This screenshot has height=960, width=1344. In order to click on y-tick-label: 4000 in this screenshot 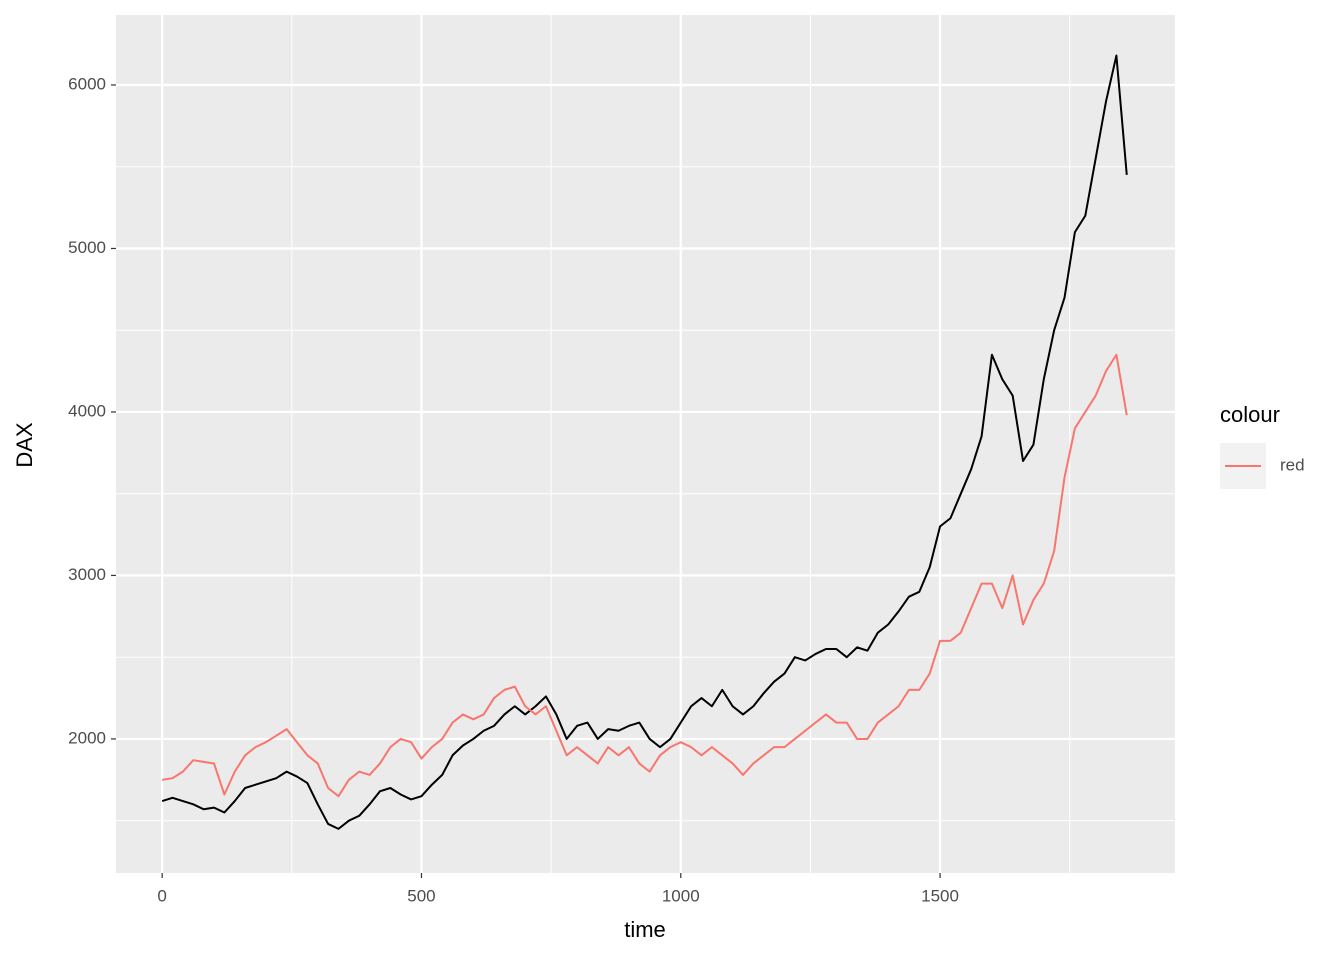, I will do `click(87, 410)`.